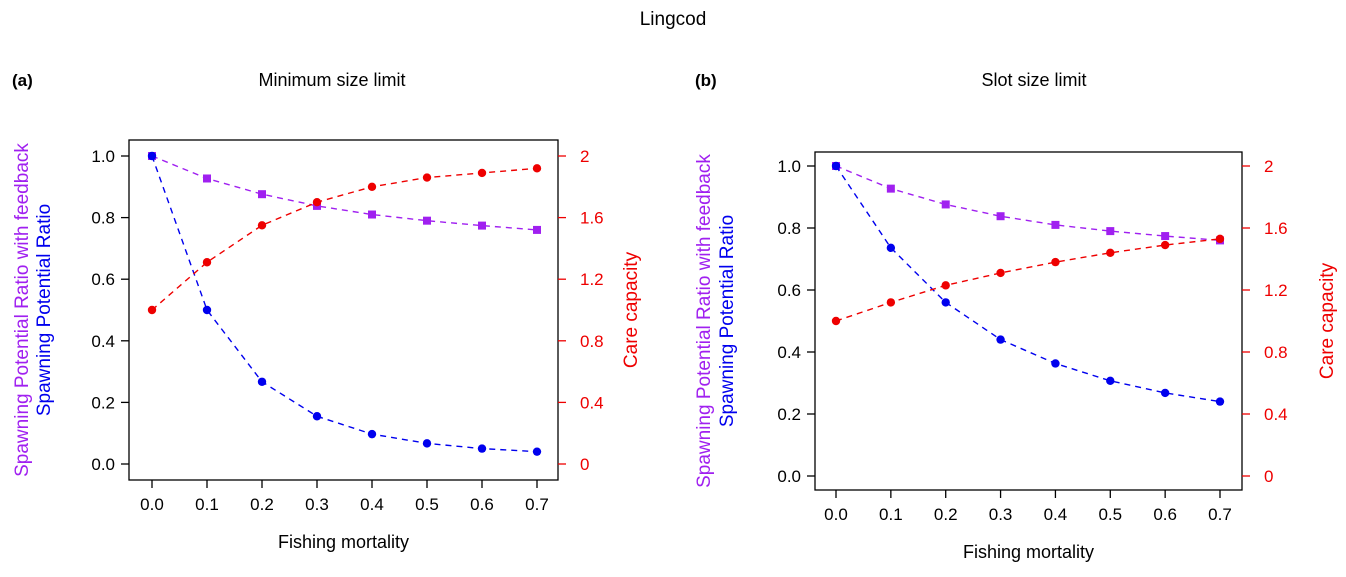 The height and width of the screenshot is (577, 1346). What do you see at coordinates (1033, 80) in the screenshot?
I see `panel-title-b: Slot size limit` at bounding box center [1033, 80].